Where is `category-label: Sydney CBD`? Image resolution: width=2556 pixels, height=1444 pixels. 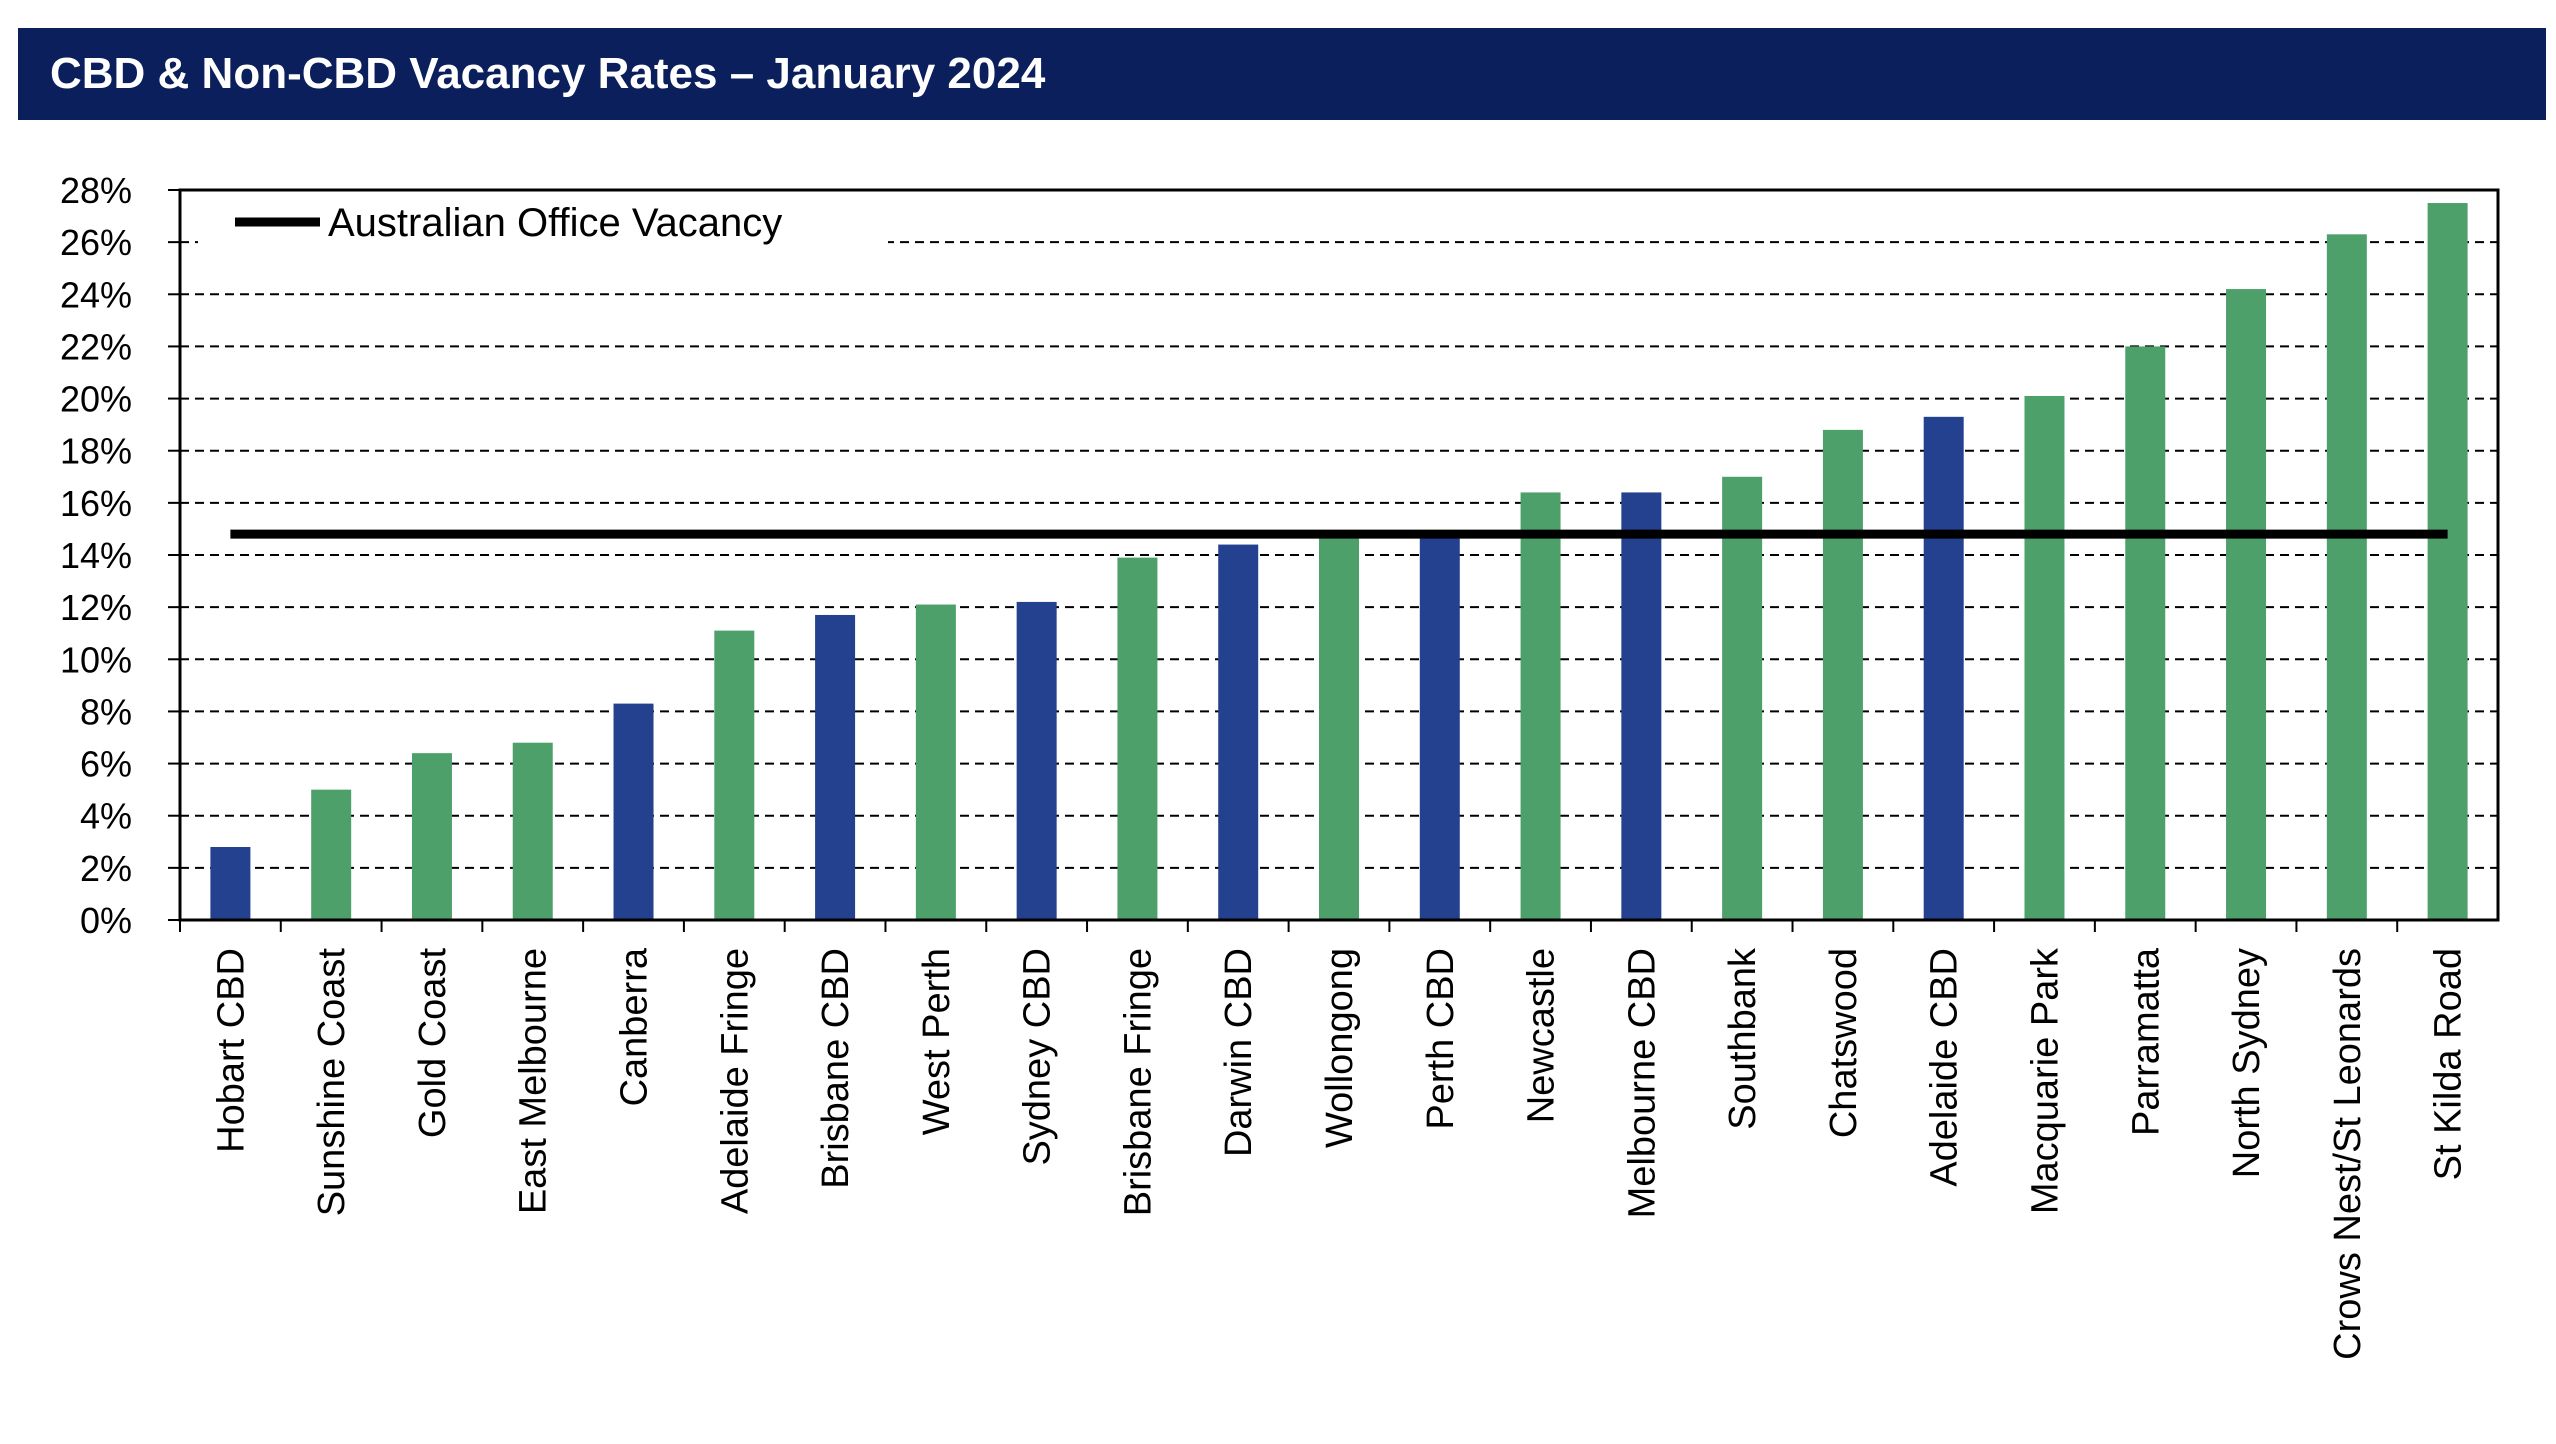
category-label: Sydney CBD is located at coordinates (1038, 1057).